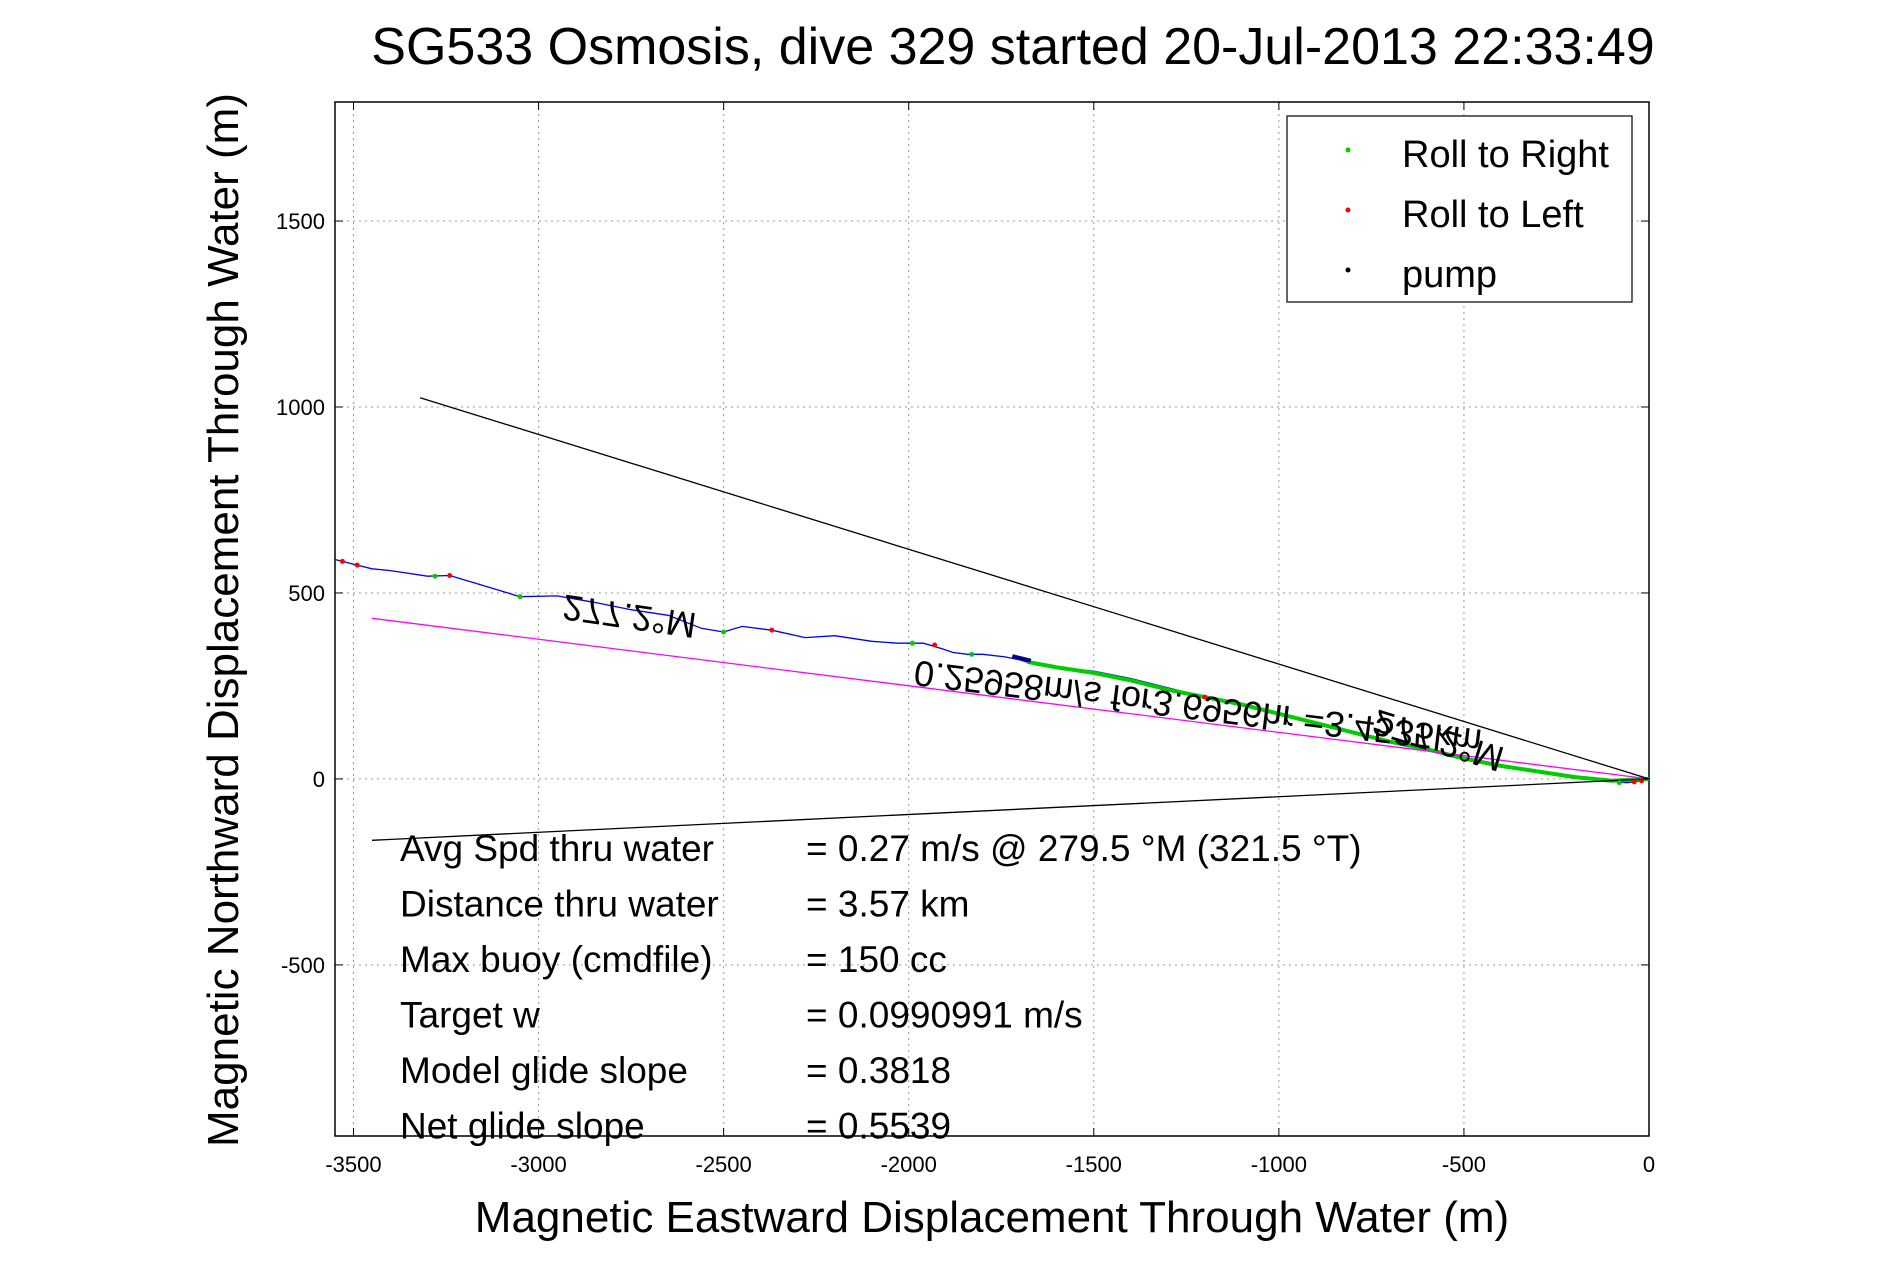  Describe the element at coordinates (888, 904) in the screenshot. I see `stat-value: = 3.57 km` at that location.